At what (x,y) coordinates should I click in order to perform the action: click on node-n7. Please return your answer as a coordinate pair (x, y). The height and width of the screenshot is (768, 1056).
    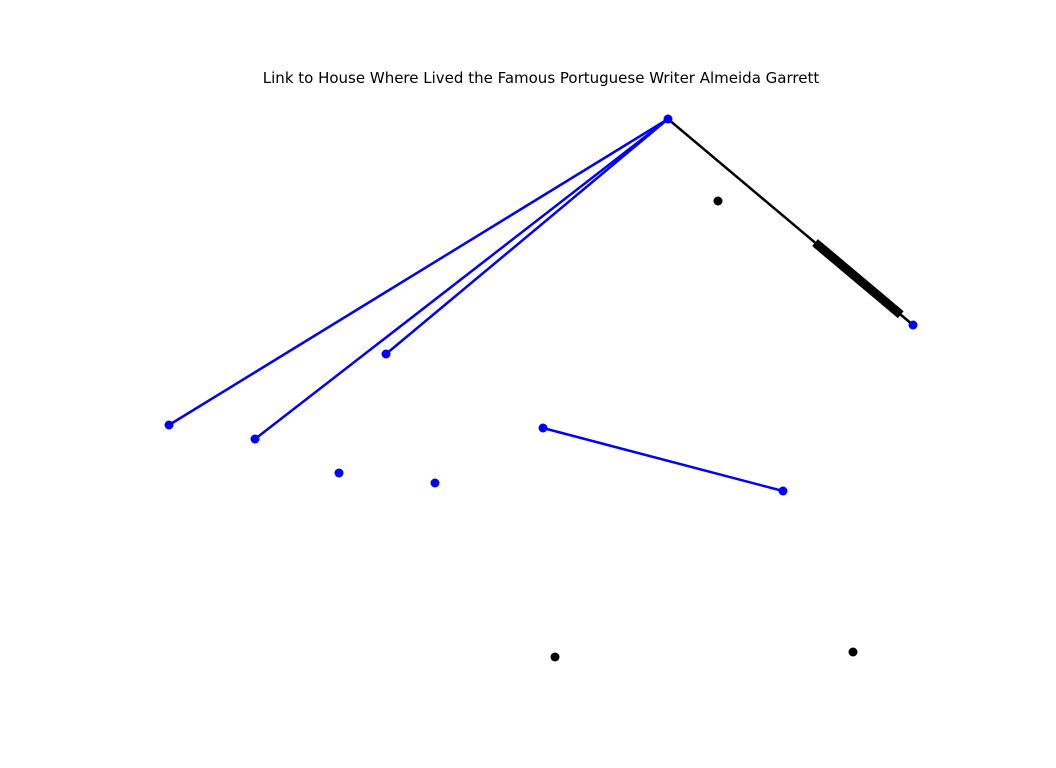
    Looking at the image, I should click on (339, 473).